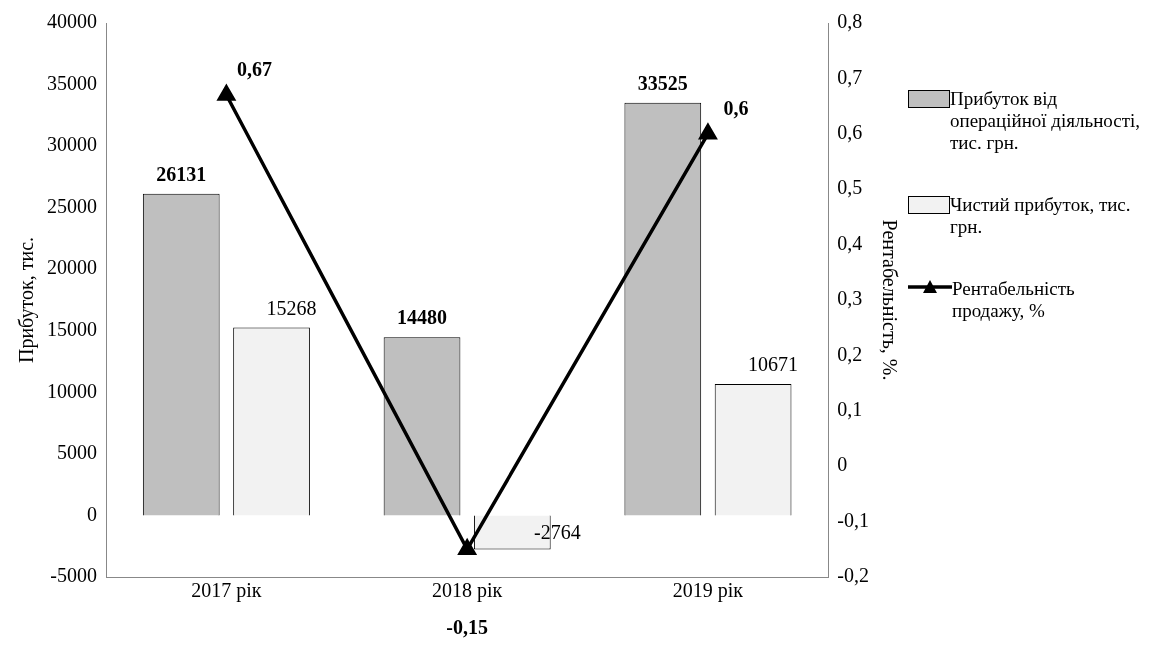  Describe the element at coordinates (72, 205) in the screenshot. I see `y-tick-label: 25000` at that location.